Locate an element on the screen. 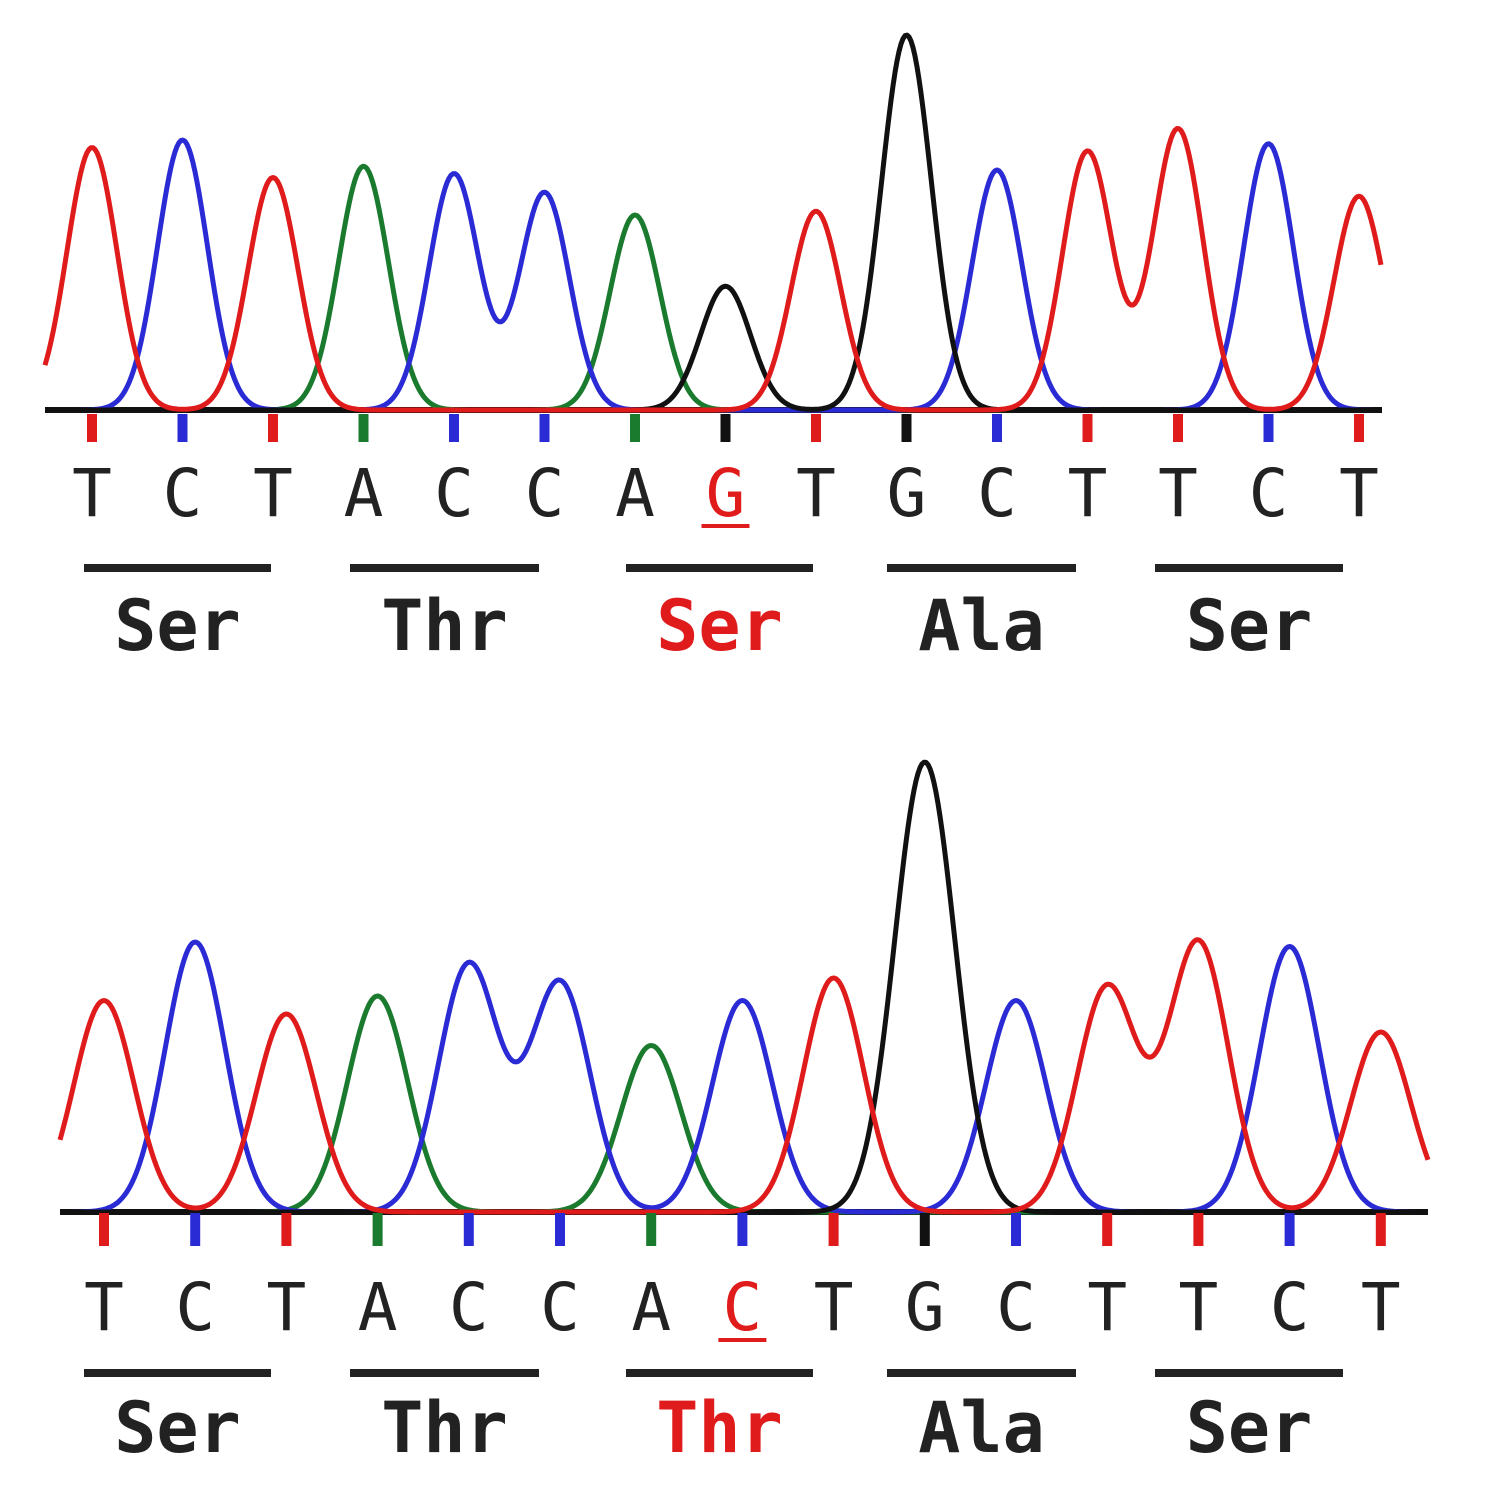  mutated-base-letter: G is located at coordinates (726, 493).